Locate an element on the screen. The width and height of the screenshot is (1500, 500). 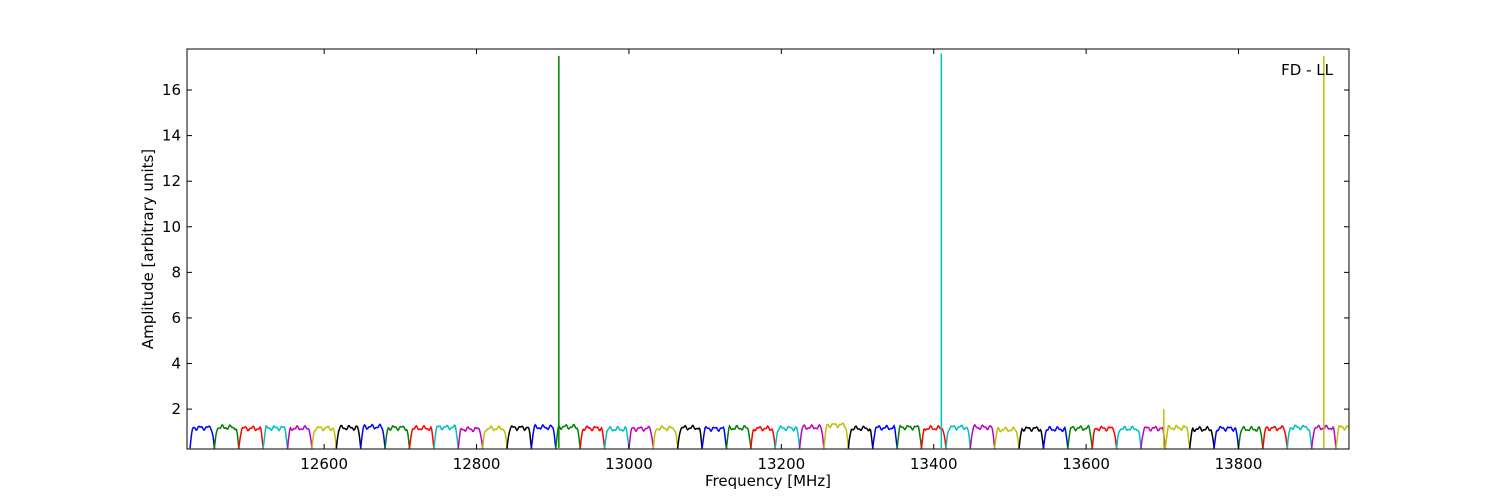
y-tick-label: 16 is located at coordinates (171, 90).